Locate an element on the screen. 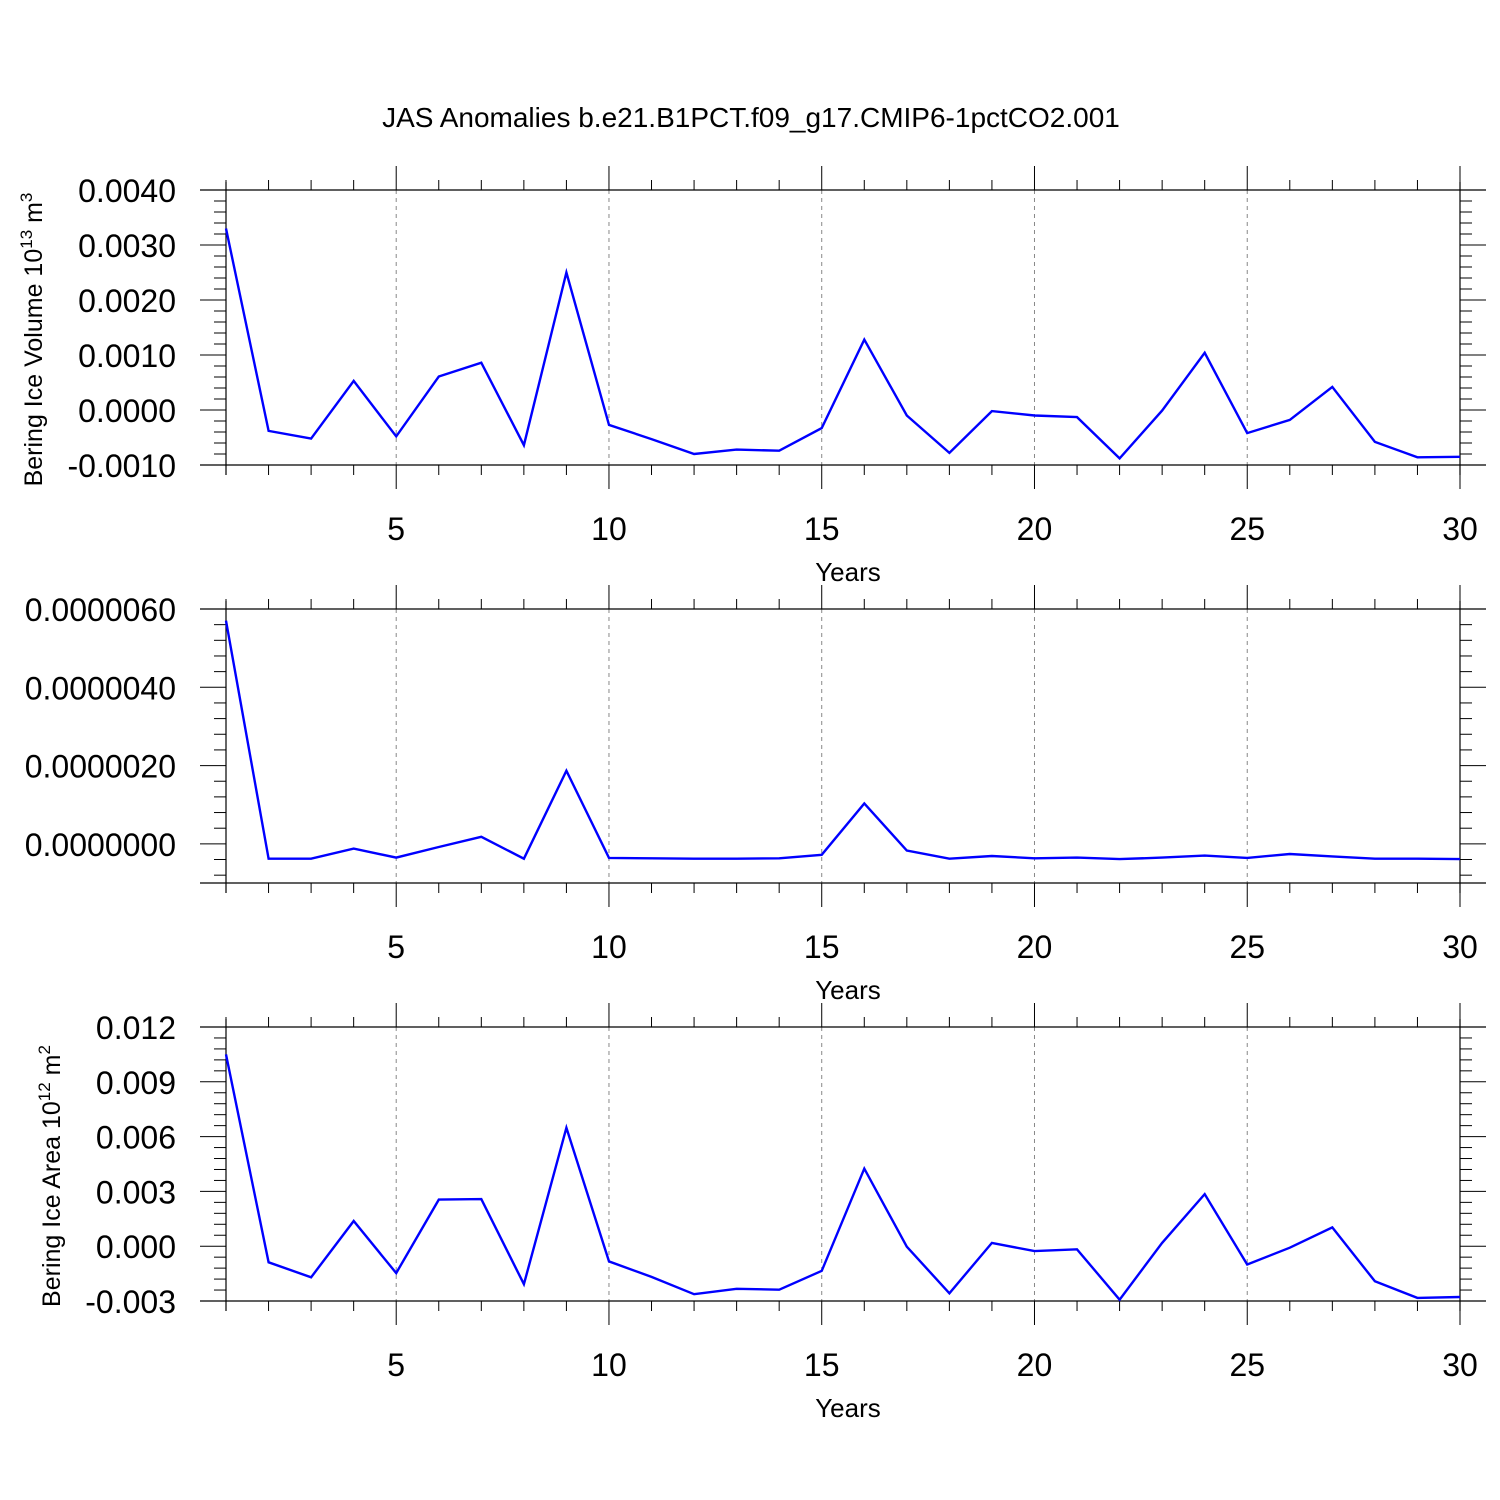 The image size is (1500, 1500). y-tick-label: 0.0010 is located at coordinates (127, 356).